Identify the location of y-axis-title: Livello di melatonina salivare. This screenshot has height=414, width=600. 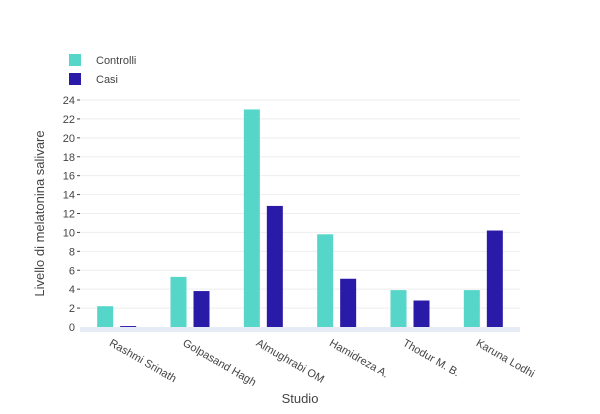
(39, 213).